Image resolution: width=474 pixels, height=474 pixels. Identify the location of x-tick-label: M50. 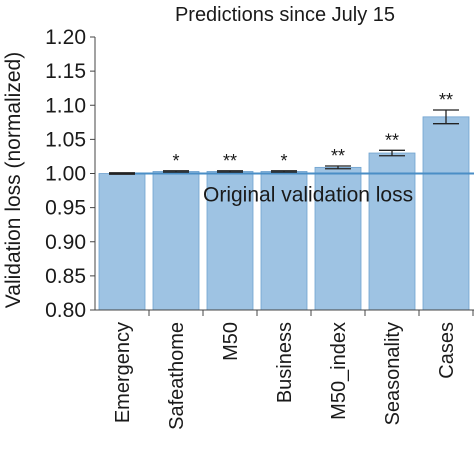
(231, 341).